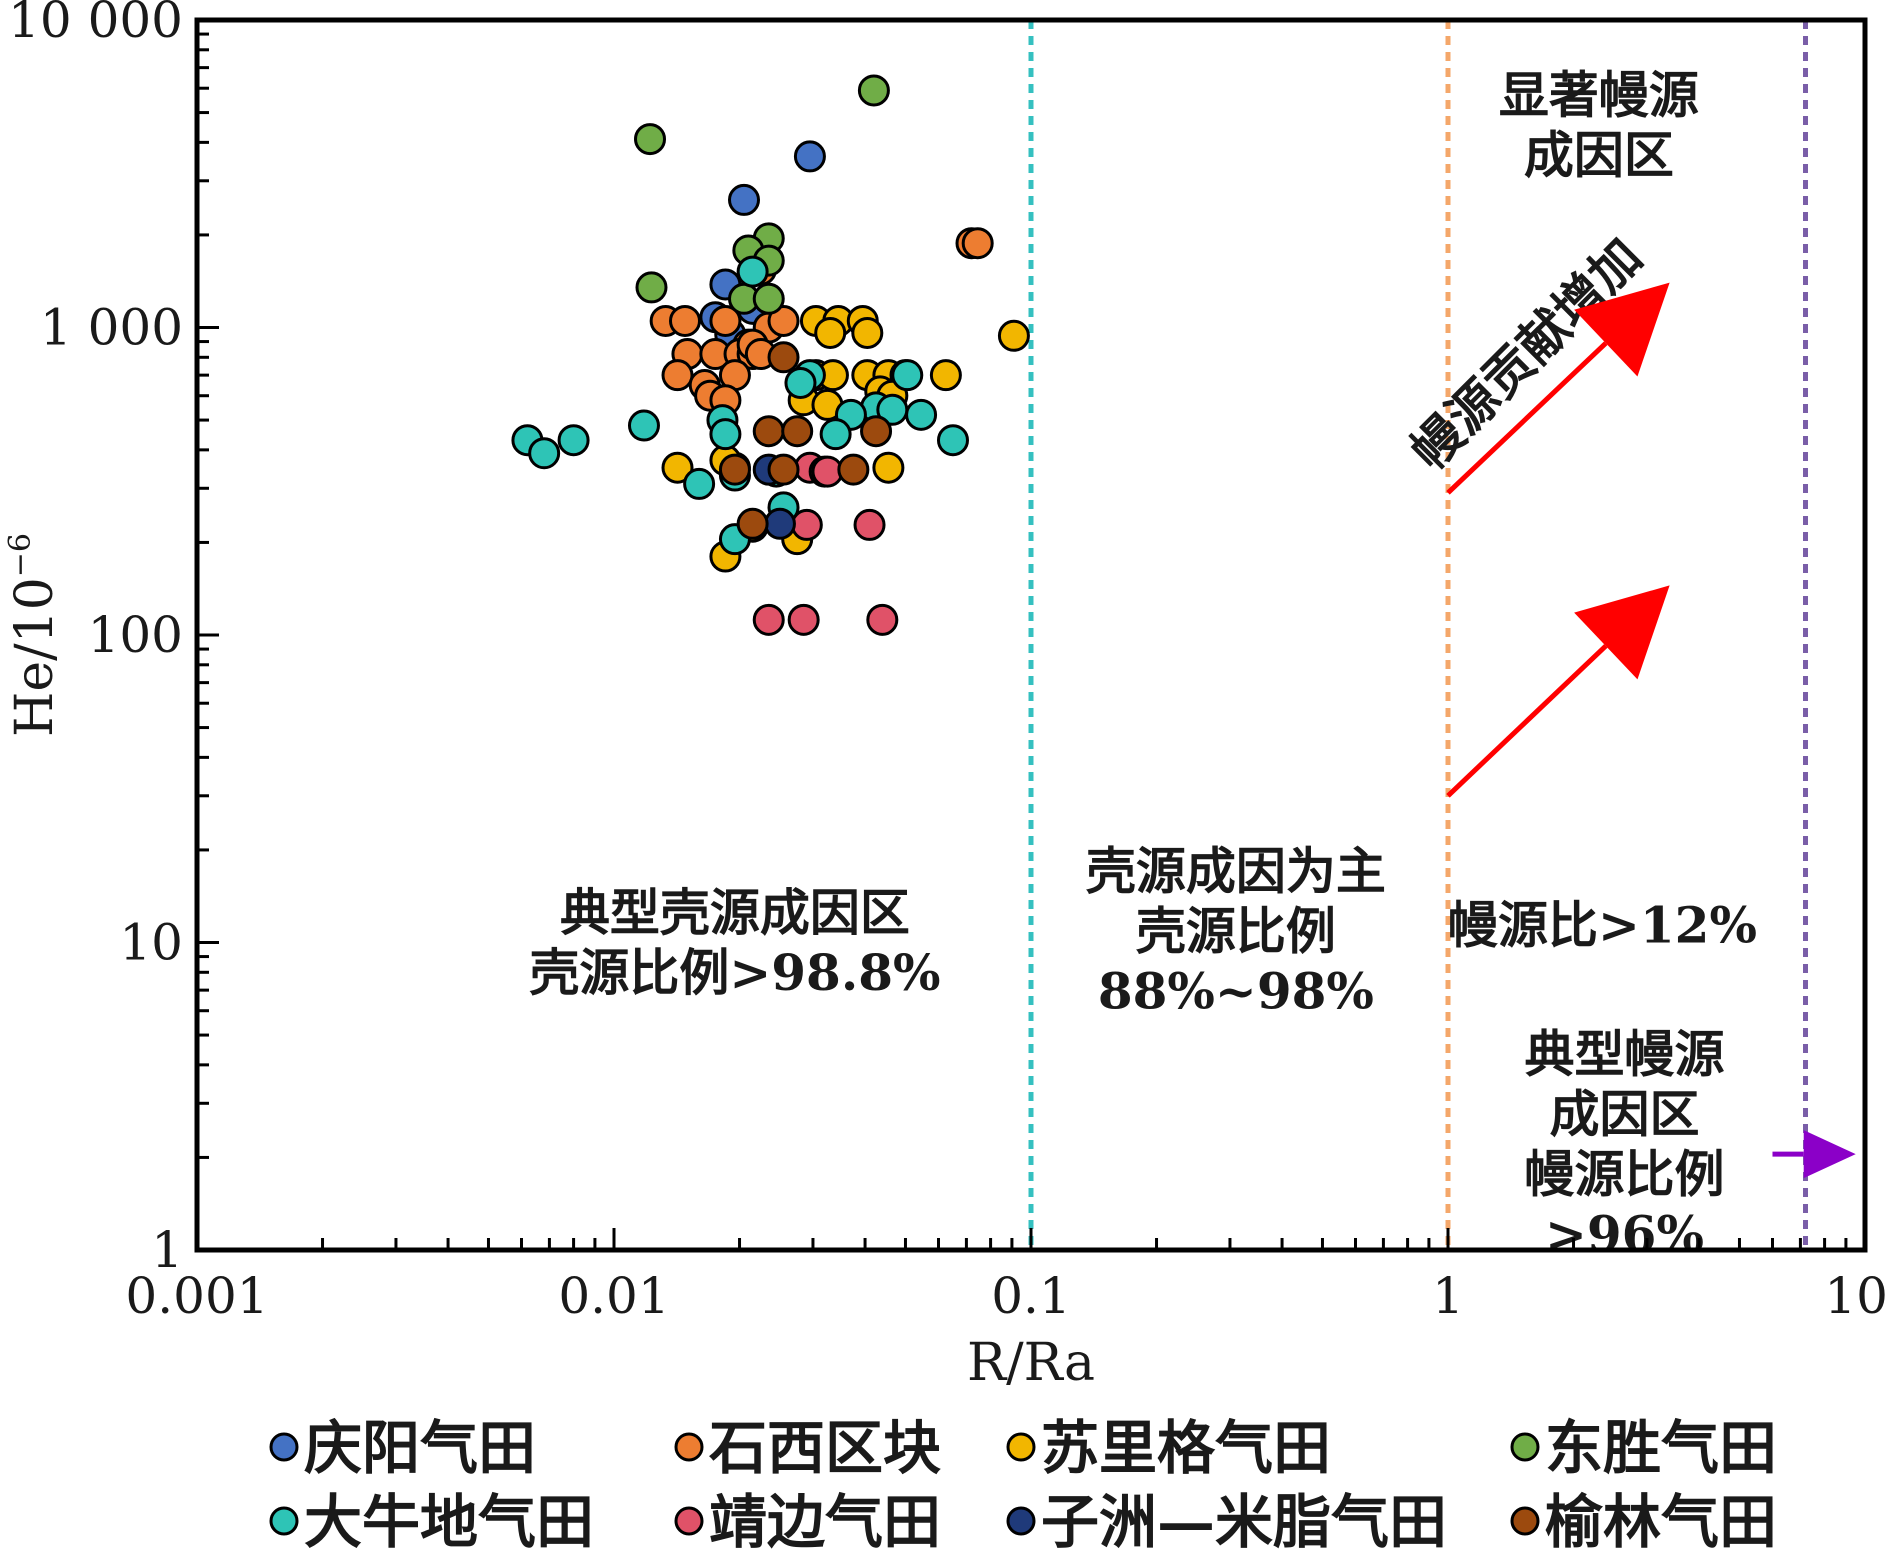  What do you see at coordinates (1186, 1448) in the screenshot?
I see `legend-label-3: 苏里格气田` at bounding box center [1186, 1448].